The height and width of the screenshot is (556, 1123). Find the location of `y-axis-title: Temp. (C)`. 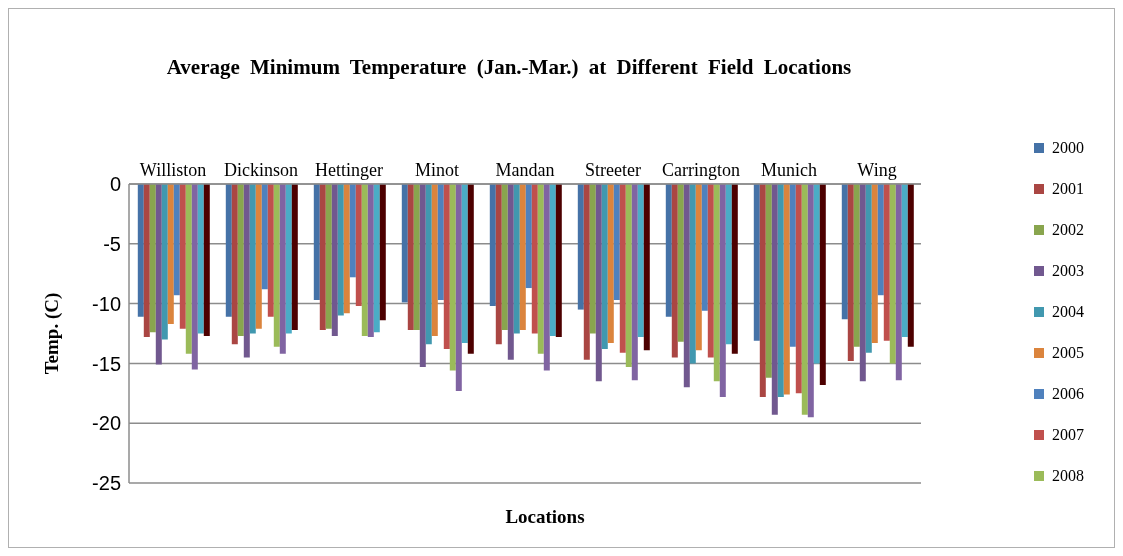

y-axis-title: Temp. (C) is located at coordinates (51, 333).